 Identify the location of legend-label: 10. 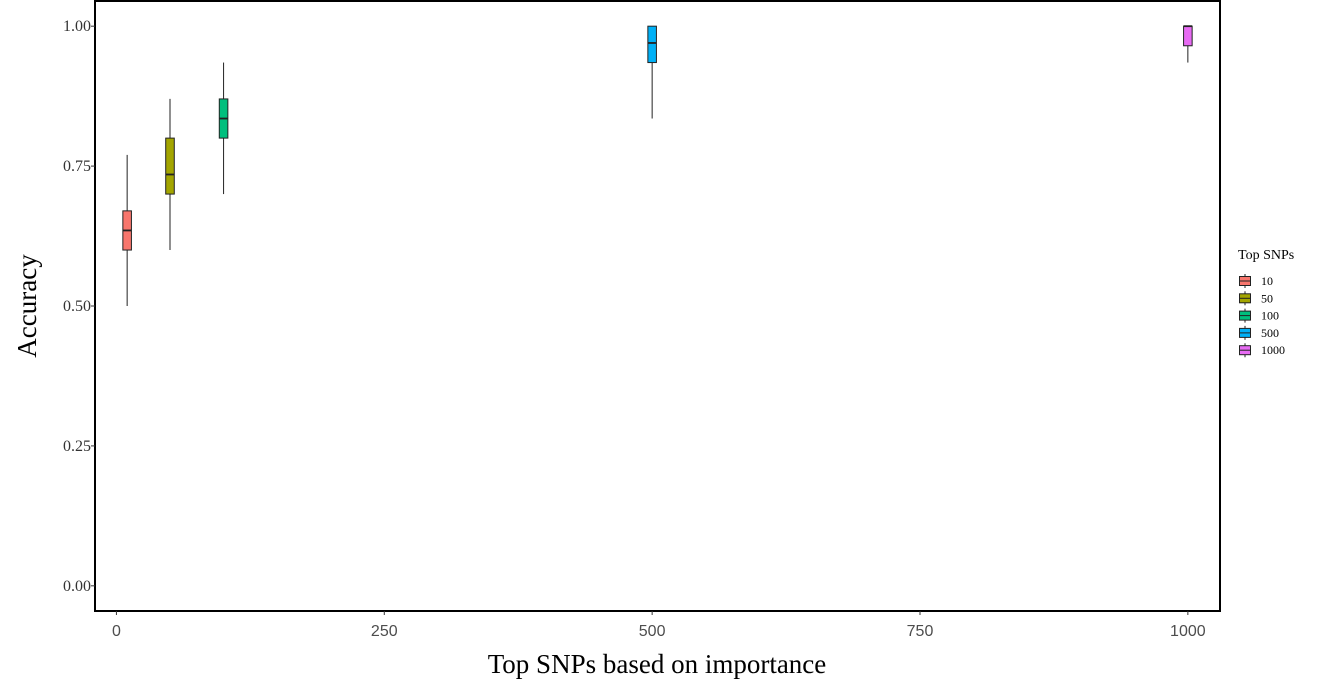
(1267, 281).